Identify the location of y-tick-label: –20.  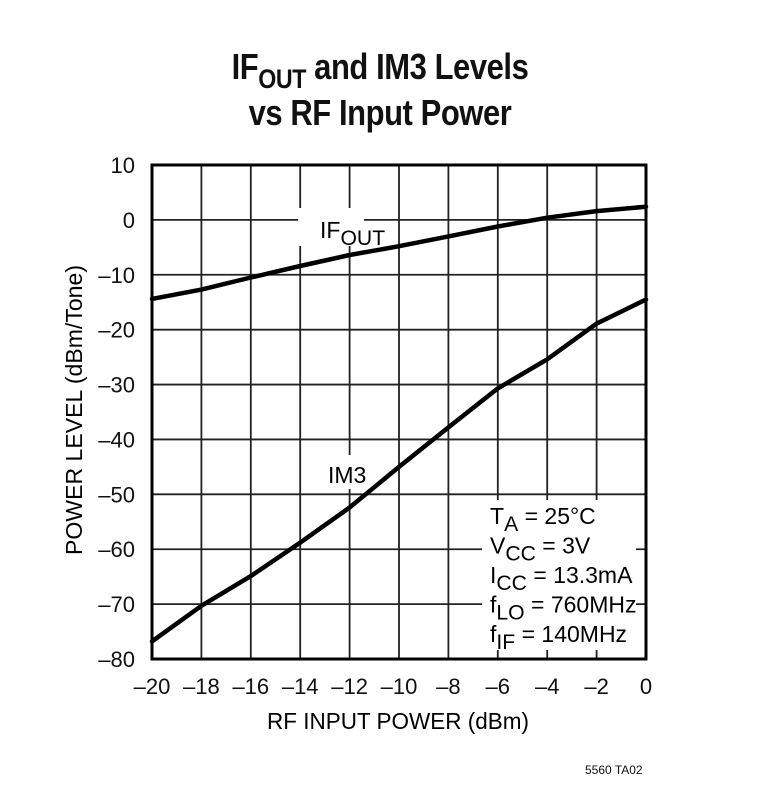
(116, 330).